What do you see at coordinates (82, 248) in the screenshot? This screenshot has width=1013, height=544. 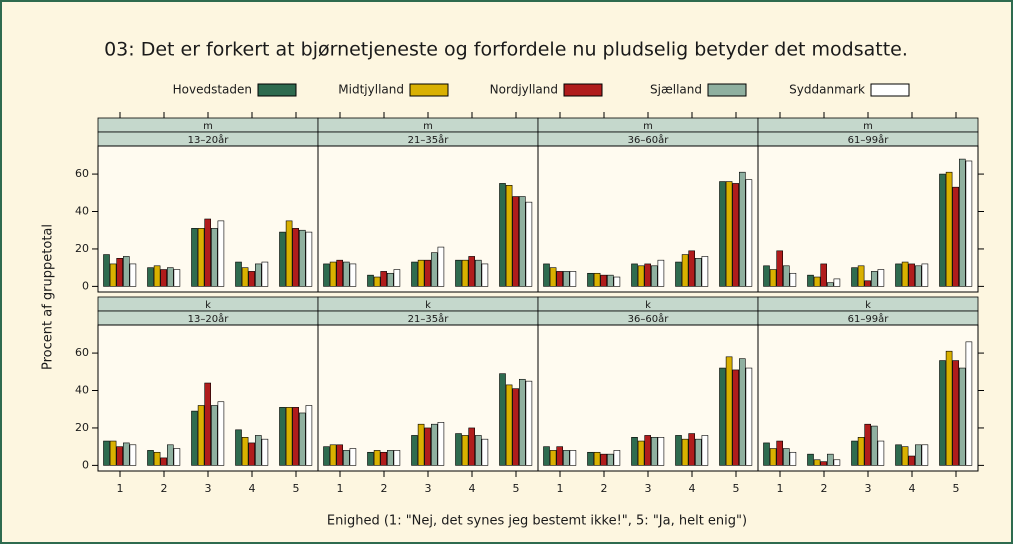 I see `y-tick-label: 20` at bounding box center [82, 248].